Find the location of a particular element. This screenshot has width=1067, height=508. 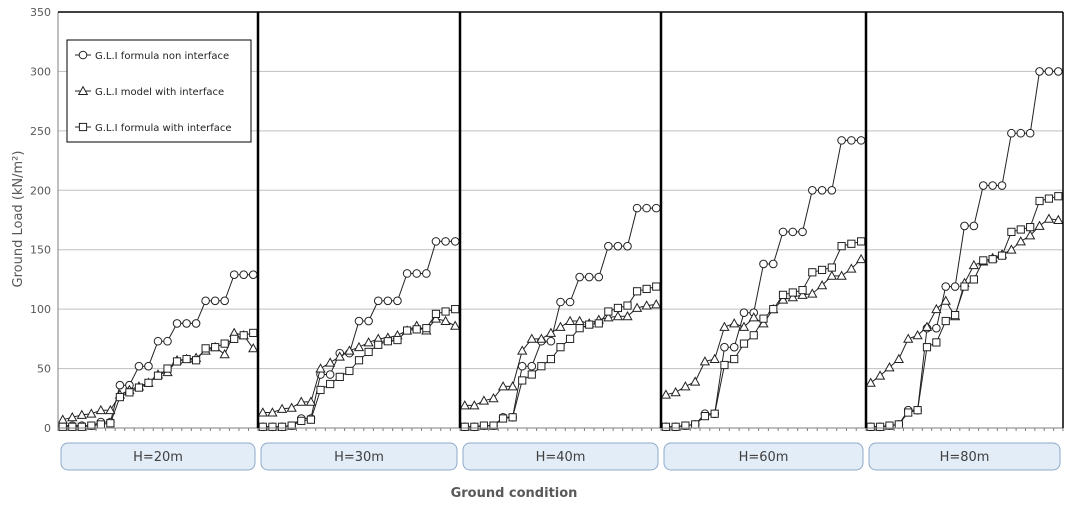

y-tick-label: 50 is located at coordinates (44, 369).